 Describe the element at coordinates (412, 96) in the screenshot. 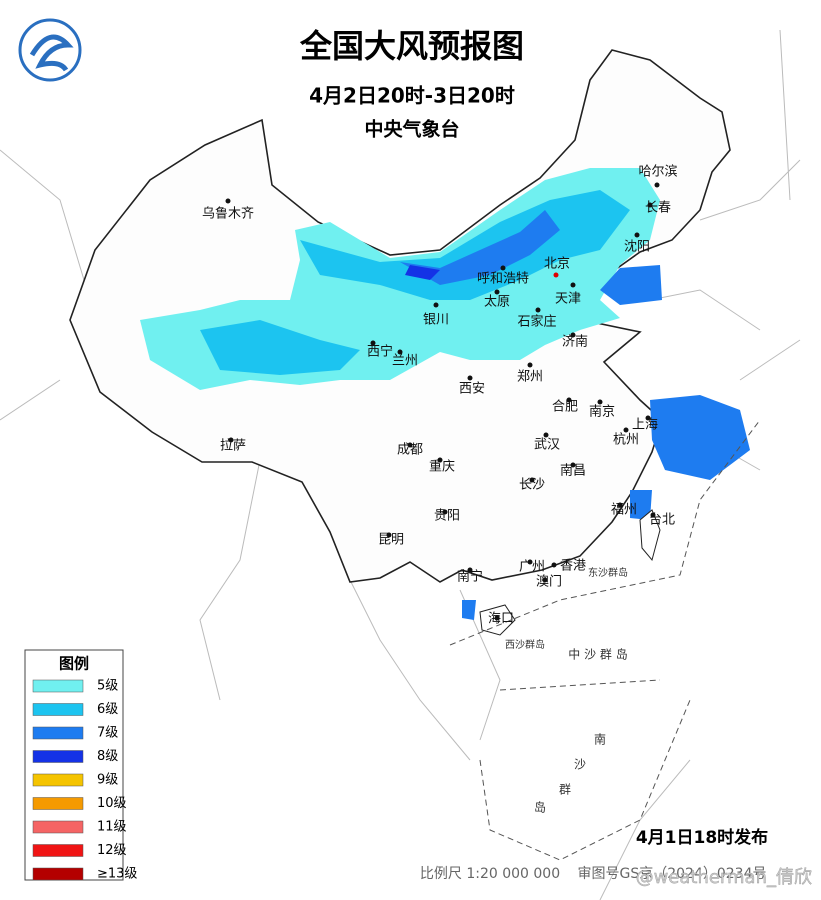

I see `period: 4月2日20时-3日20时` at that location.